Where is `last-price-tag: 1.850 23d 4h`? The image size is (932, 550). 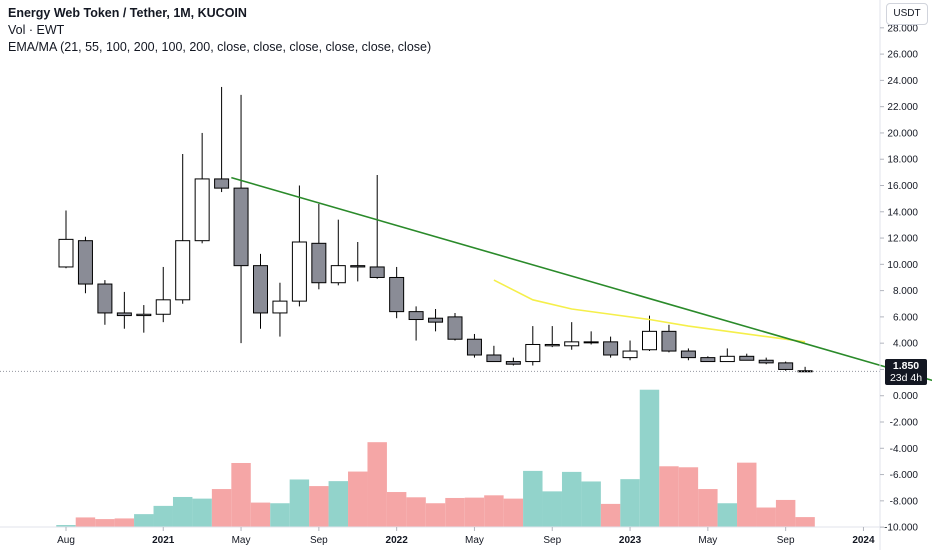
last-price-tag: 1.850 23d 4h is located at coordinates (906, 372).